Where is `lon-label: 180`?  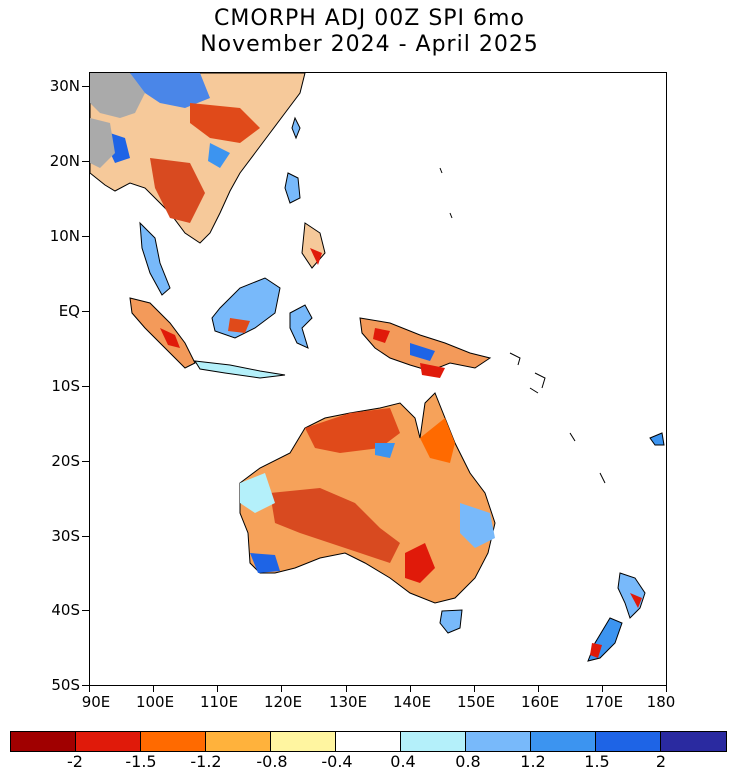
lon-label: 180 is located at coordinates (661, 702).